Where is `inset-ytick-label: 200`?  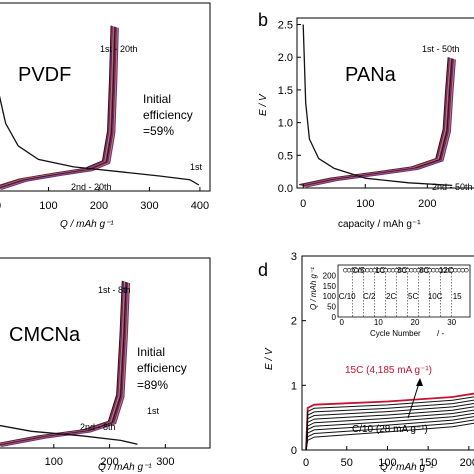
inset-ytick-label: 200 is located at coordinates (330, 275).